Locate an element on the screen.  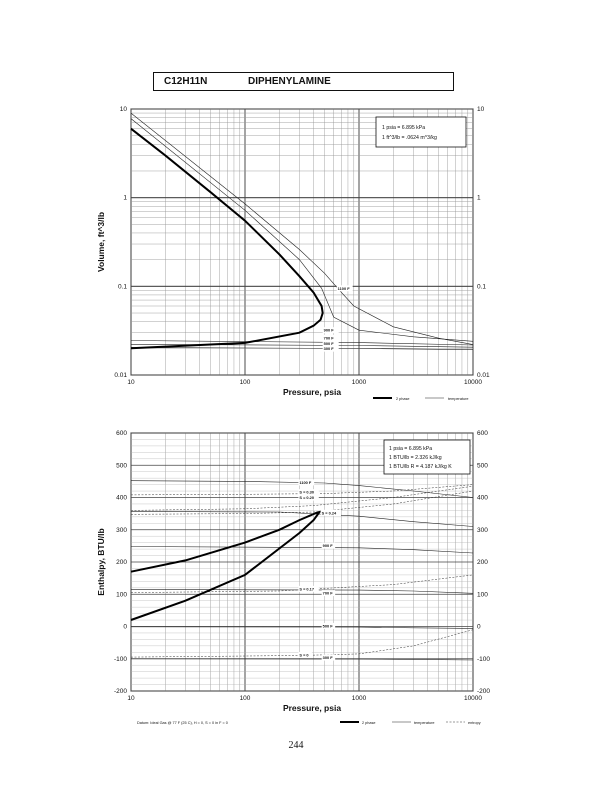
y-tick-label: 300 is located at coordinates (121, 530).